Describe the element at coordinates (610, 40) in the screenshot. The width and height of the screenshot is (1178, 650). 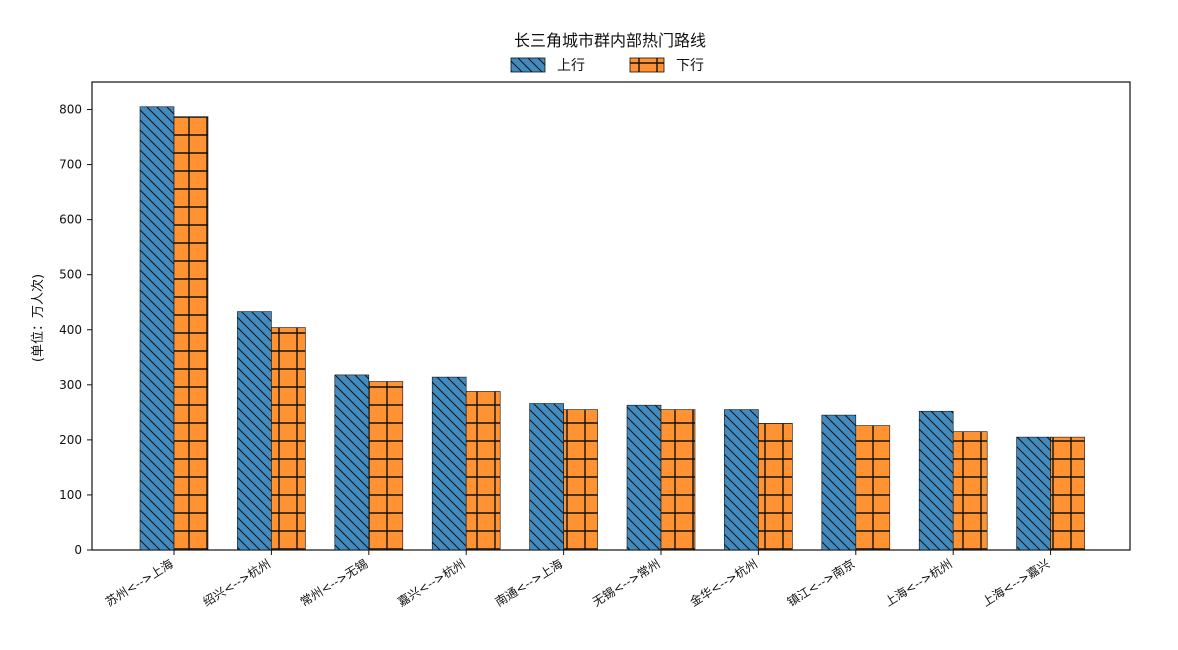
I see `chart-title: 长三角城市群内部热门路线` at that location.